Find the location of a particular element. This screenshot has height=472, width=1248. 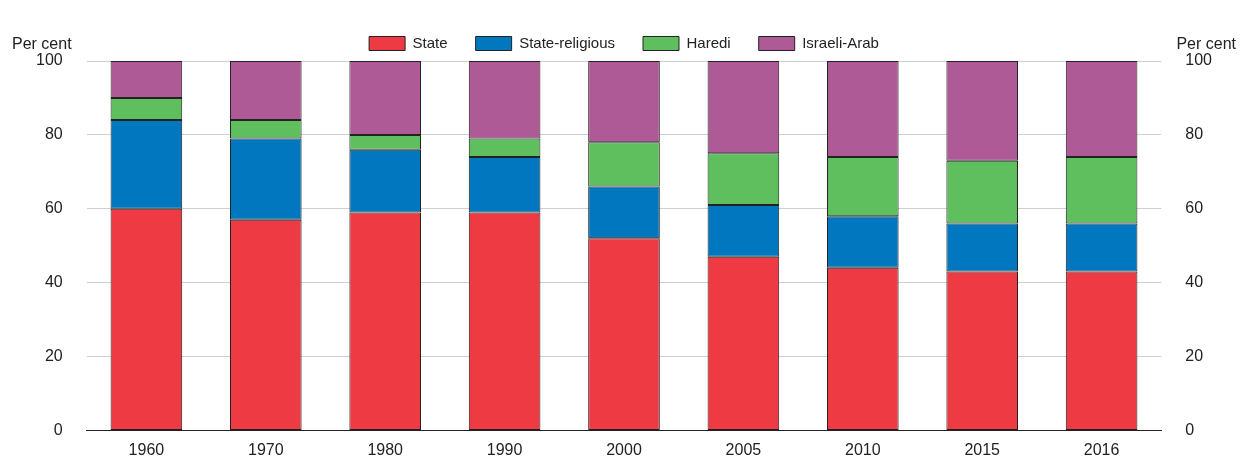

y2-tick-label: 60 is located at coordinates (1194, 208).